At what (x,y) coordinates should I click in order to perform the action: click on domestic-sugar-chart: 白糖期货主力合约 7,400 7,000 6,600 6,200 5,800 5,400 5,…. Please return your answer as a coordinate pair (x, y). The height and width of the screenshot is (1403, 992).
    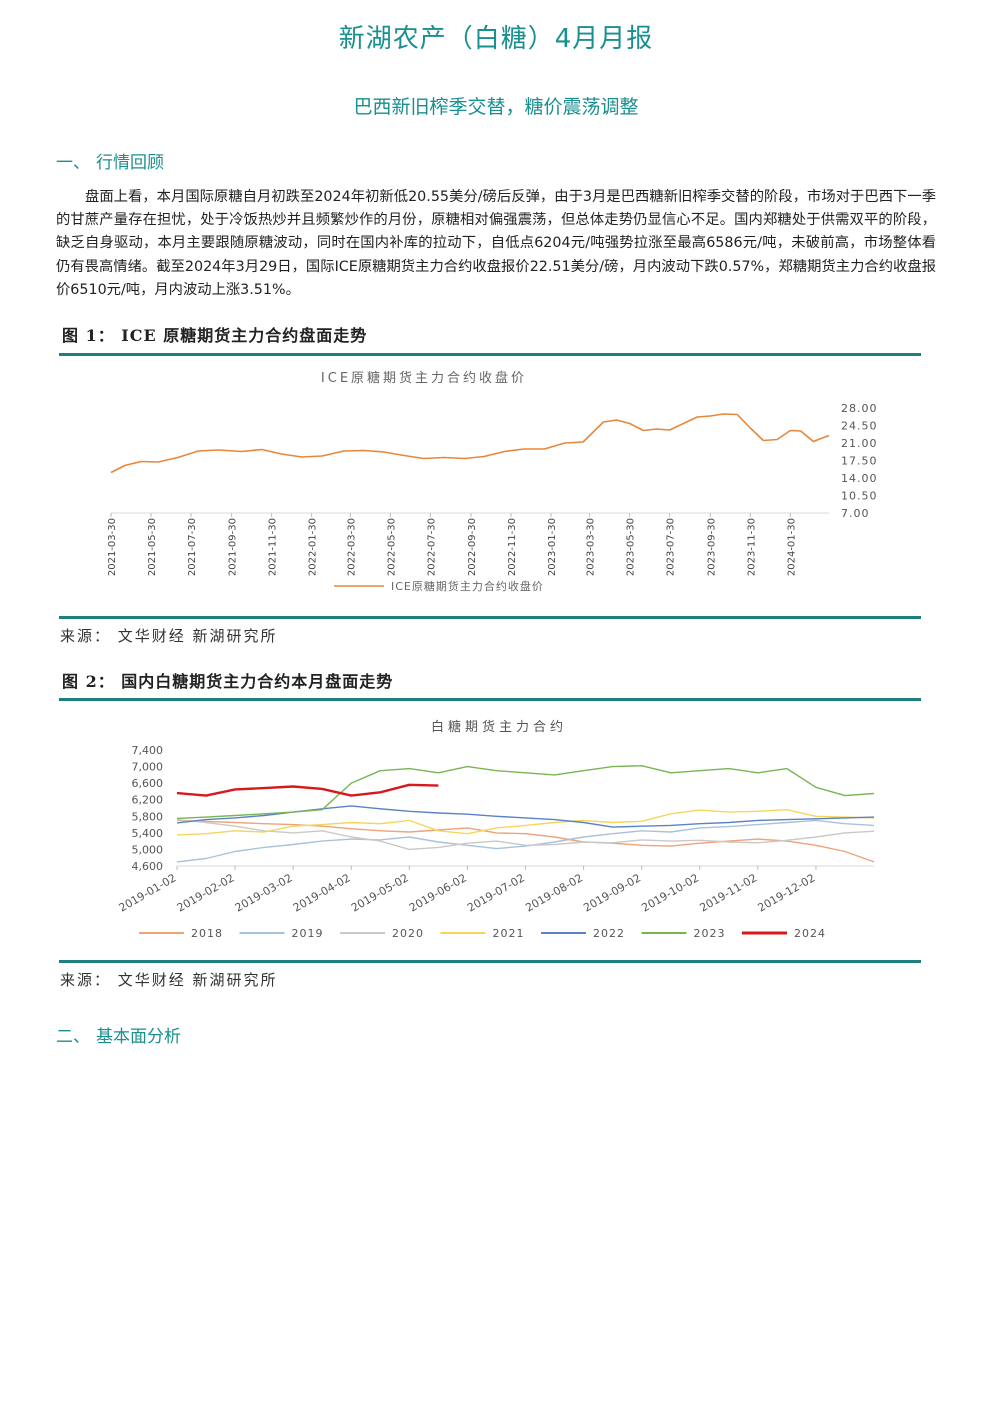
    Looking at the image, I should click on (496, 829).